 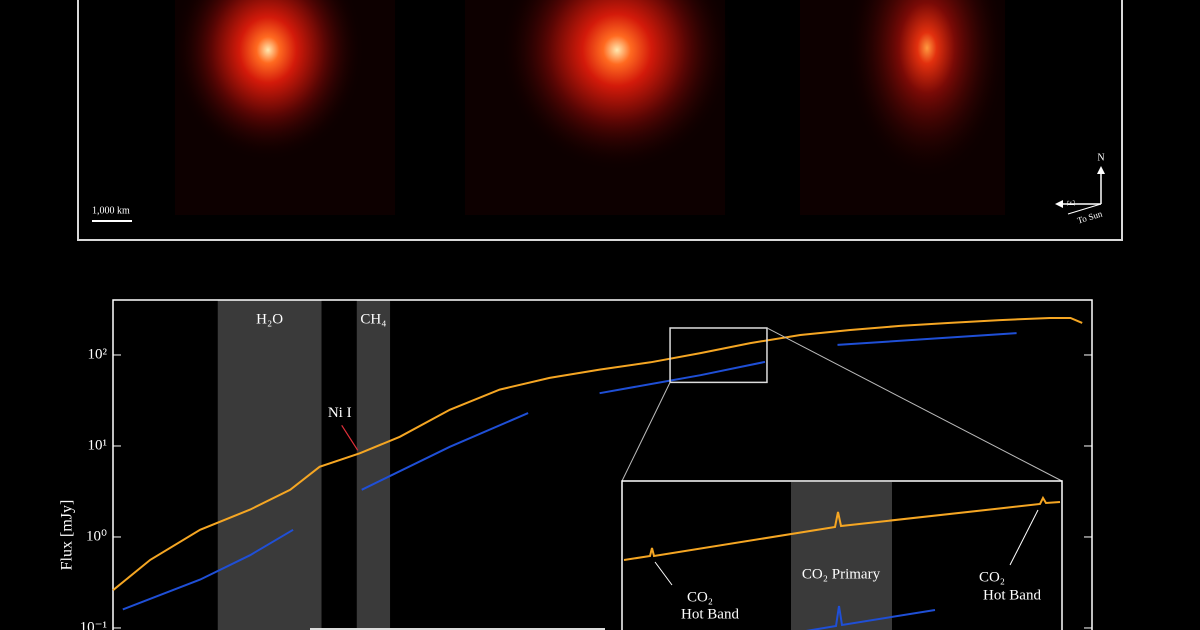 I want to click on zoom-box, so click(x=718, y=355).